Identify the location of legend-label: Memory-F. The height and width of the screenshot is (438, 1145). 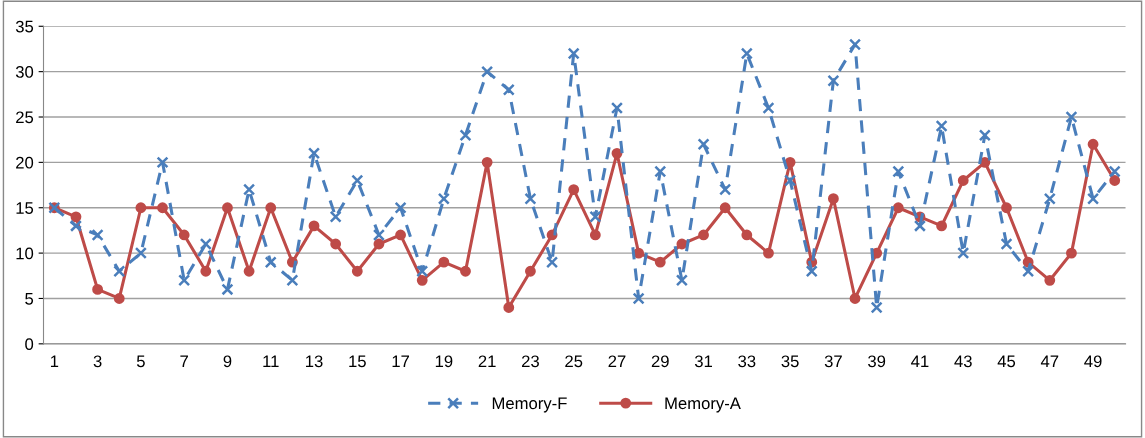
(529, 405).